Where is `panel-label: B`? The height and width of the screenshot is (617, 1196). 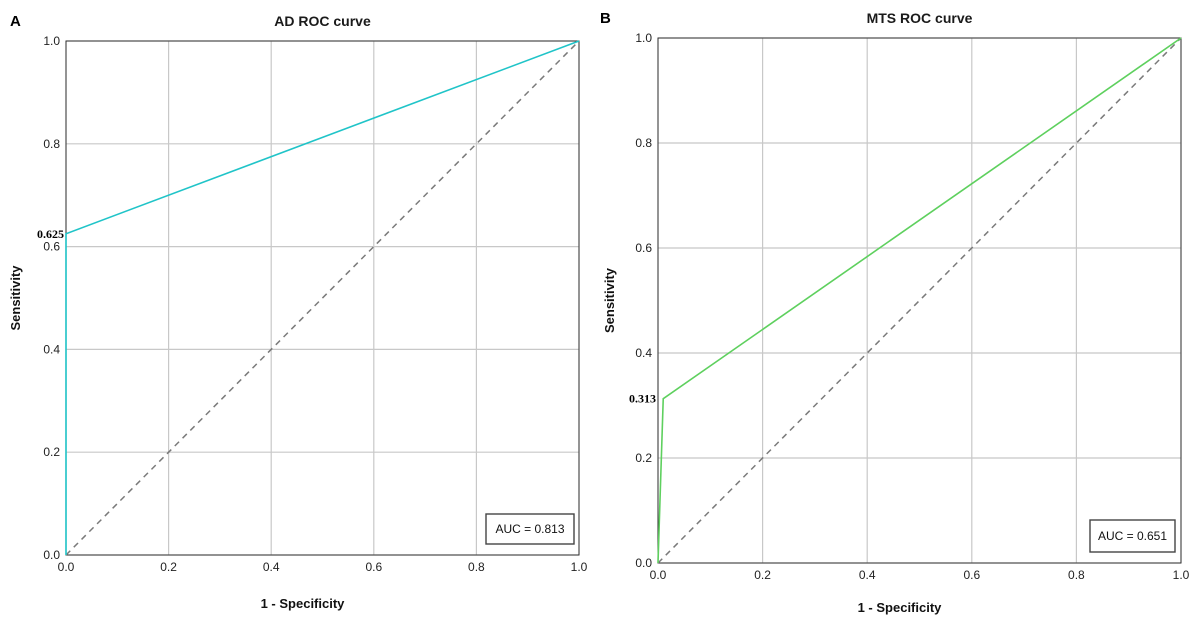 panel-label: B is located at coordinates (605, 18).